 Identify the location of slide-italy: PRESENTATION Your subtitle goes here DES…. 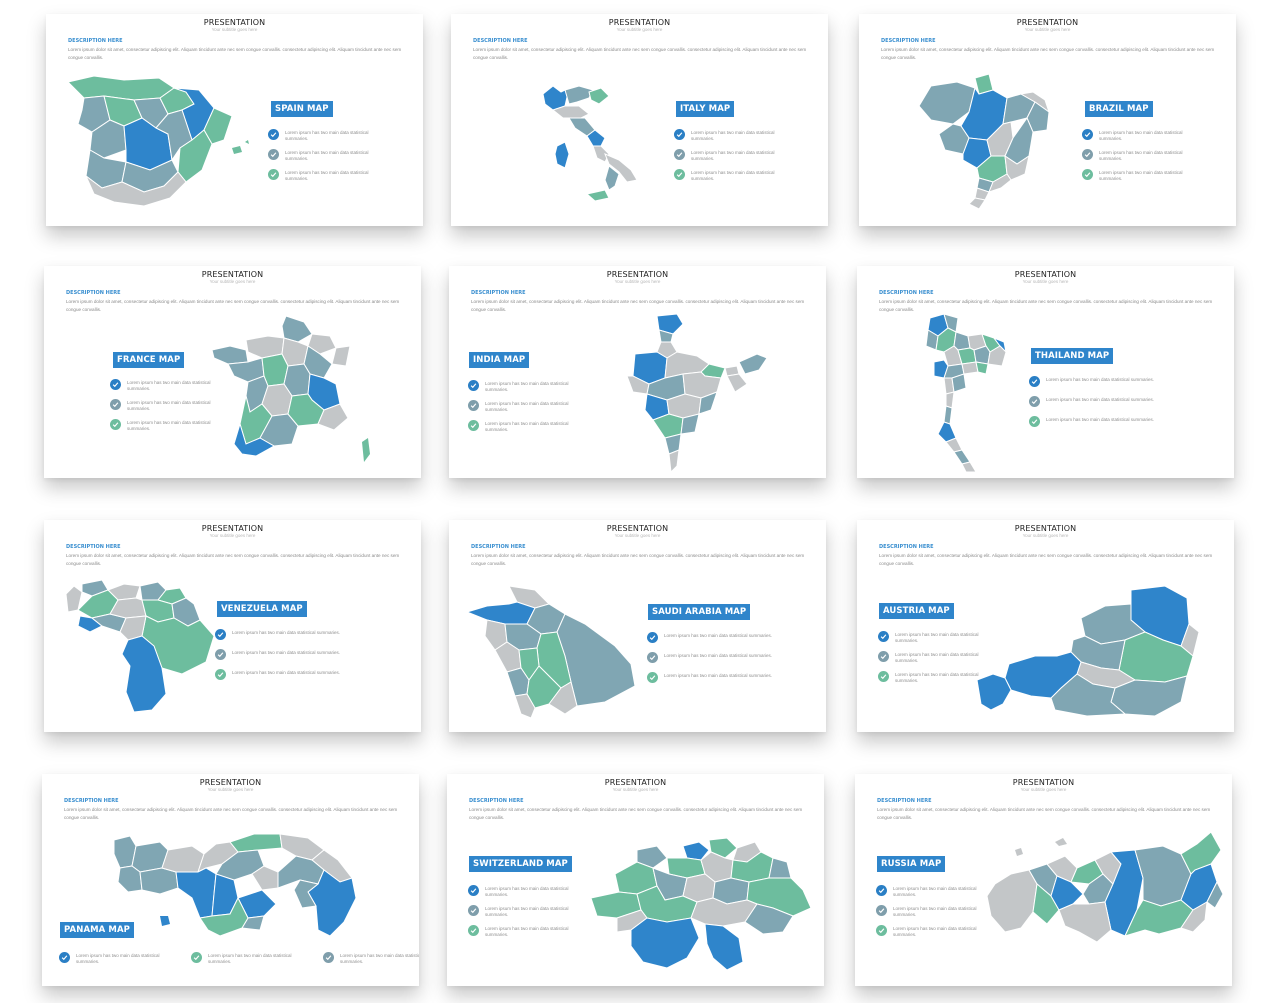
(639, 120).